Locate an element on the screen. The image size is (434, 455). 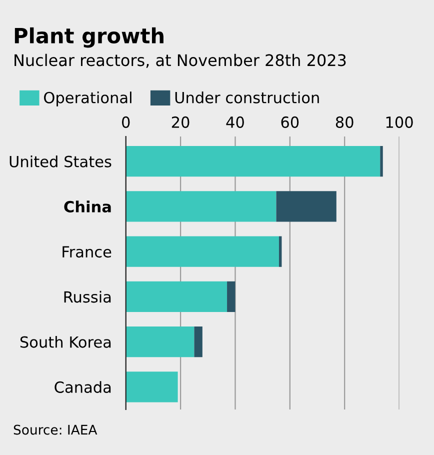
source-note: Source: IAEA is located at coordinates (56, 429).